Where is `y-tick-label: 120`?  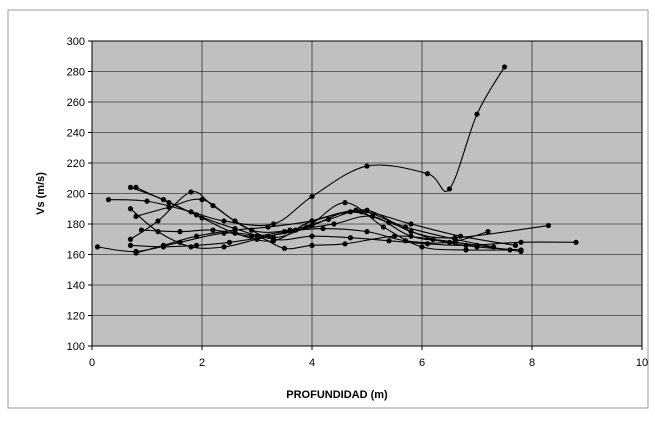 y-tick-label: 120 is located at coordinates (76, 317).